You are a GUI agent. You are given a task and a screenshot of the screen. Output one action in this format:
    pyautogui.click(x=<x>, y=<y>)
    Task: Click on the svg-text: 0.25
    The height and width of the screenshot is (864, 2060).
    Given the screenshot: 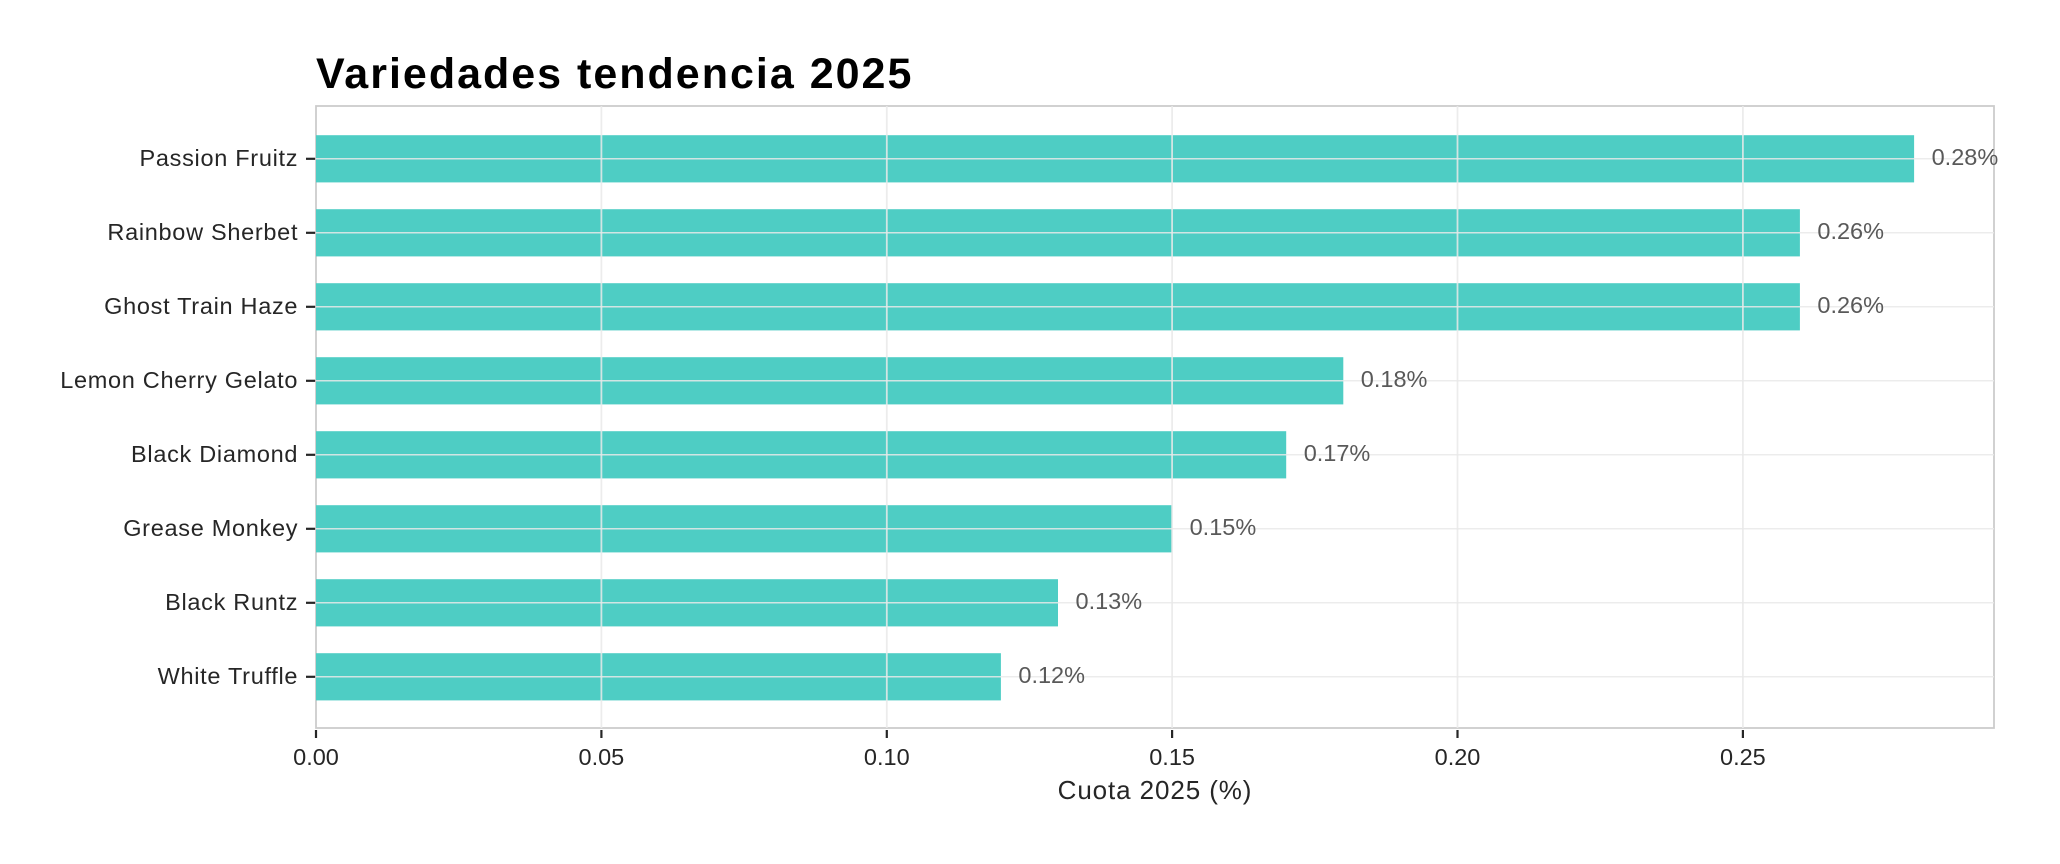 What is the action you would take?
    pyautogui.click(x=1743, y=757)
    